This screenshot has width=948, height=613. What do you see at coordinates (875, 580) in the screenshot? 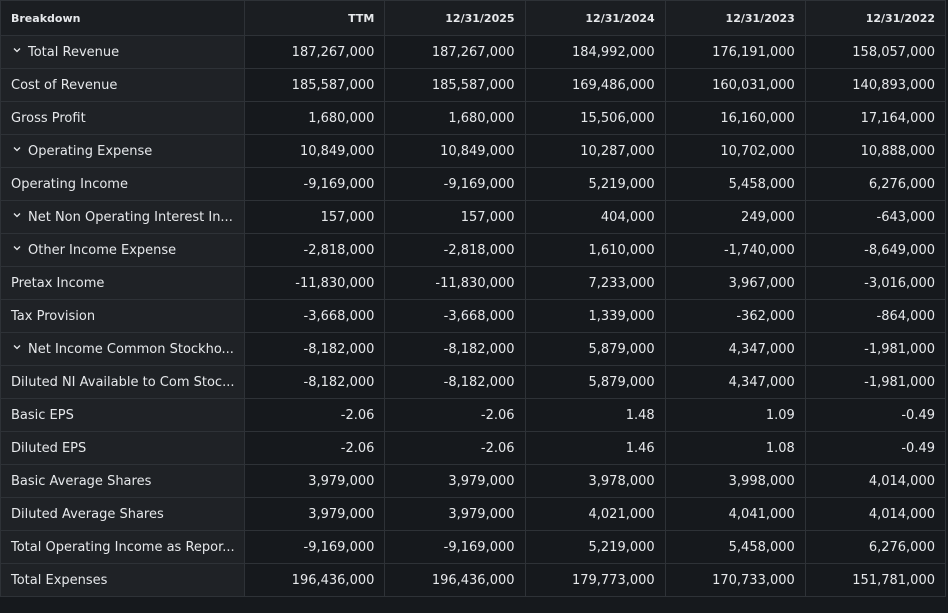
I see `value-cell: 151,781,000` at bounding box center [875, 580].